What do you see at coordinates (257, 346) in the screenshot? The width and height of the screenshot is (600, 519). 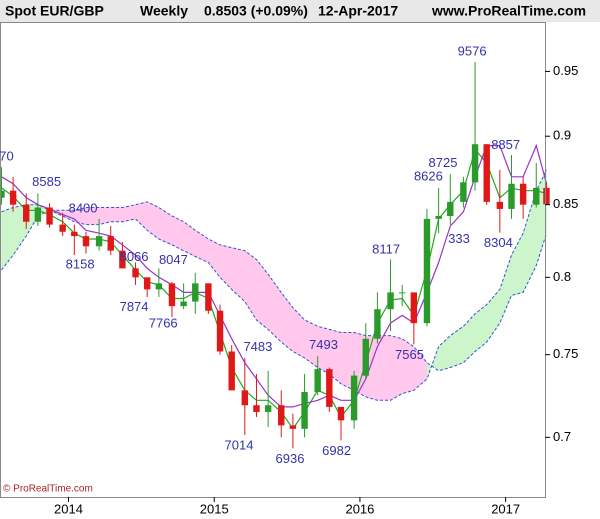 I see `price-annotation: 7483` at bounding box center [257, 346].